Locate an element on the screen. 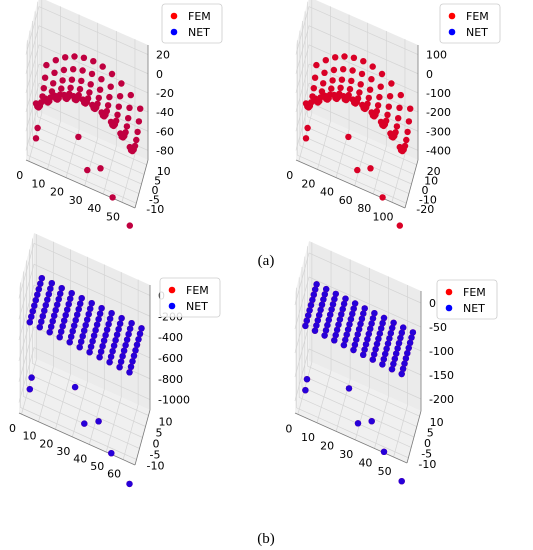 The image size is (533, 550). x-tick-label: 0 is located at coordinates (19, 175).